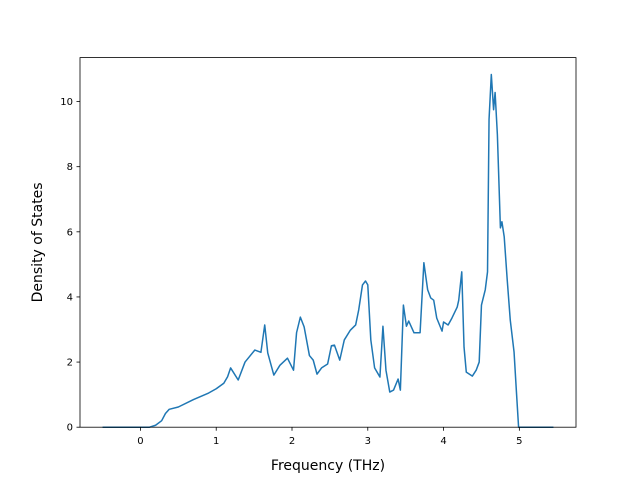 The height and width of the screenshot is (480, 640). I want to click on x-axis-label: Frequency (THz), so click(328, 466).